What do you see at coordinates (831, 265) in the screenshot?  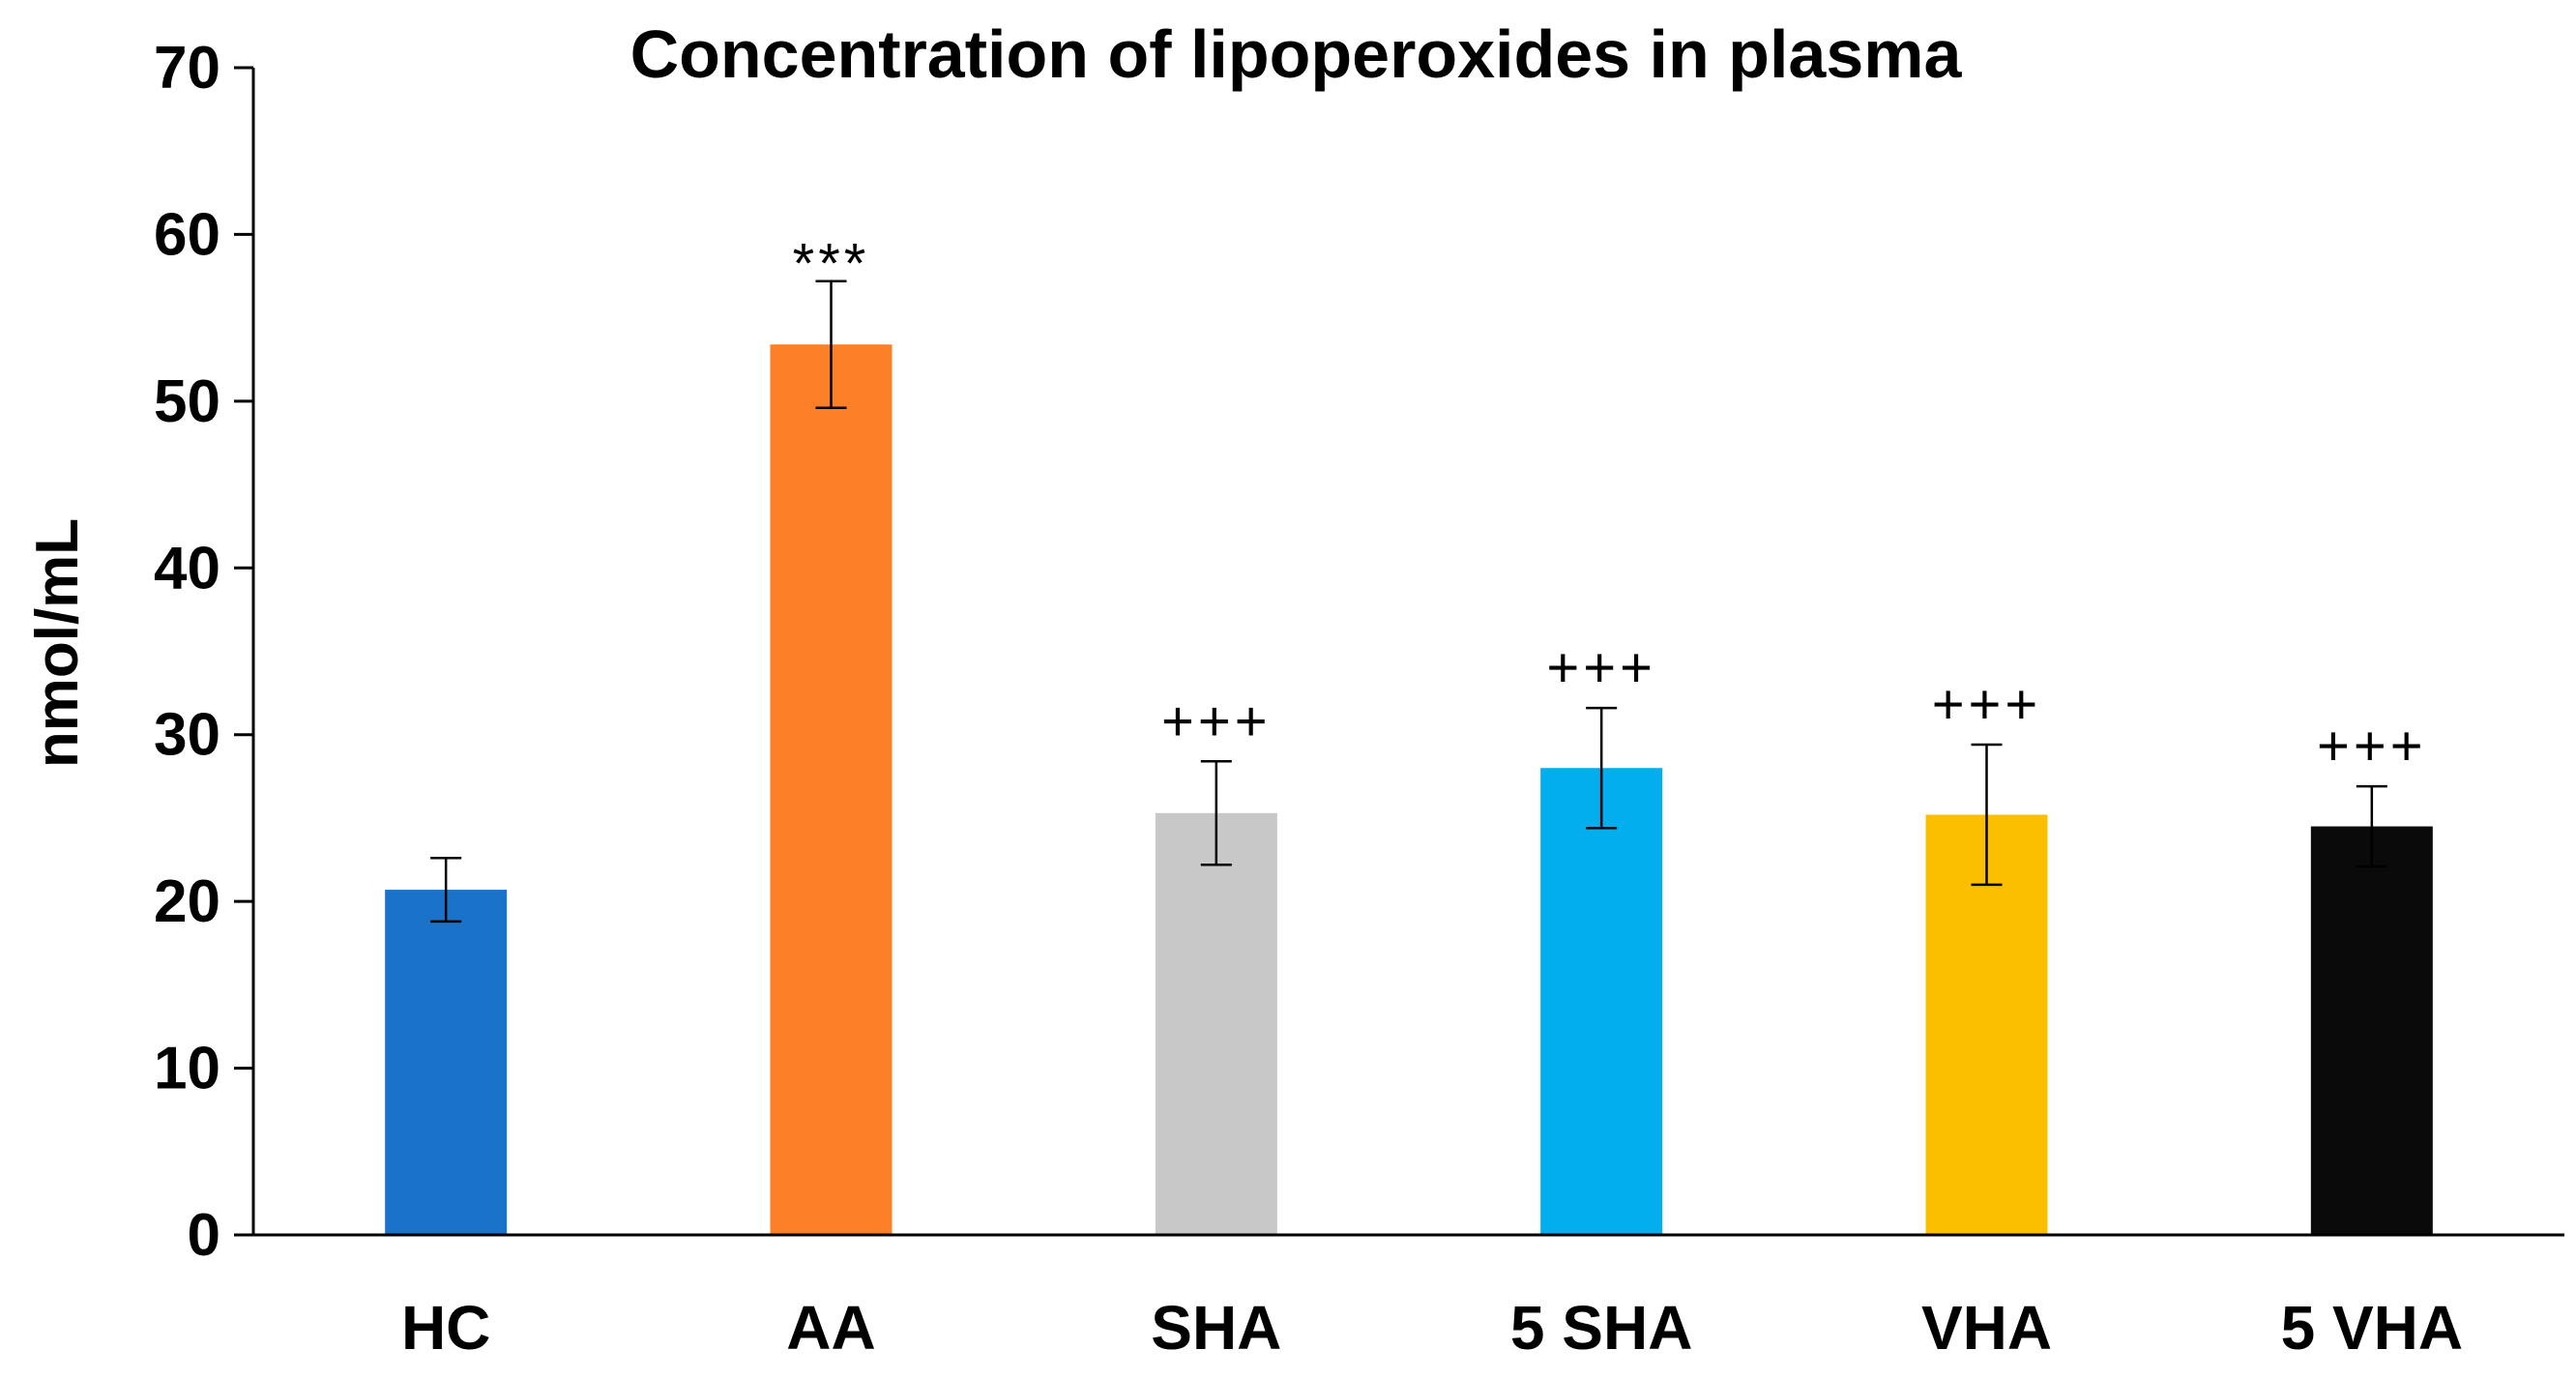 I see `significance-label: ***` at bounding box center [831, 265].